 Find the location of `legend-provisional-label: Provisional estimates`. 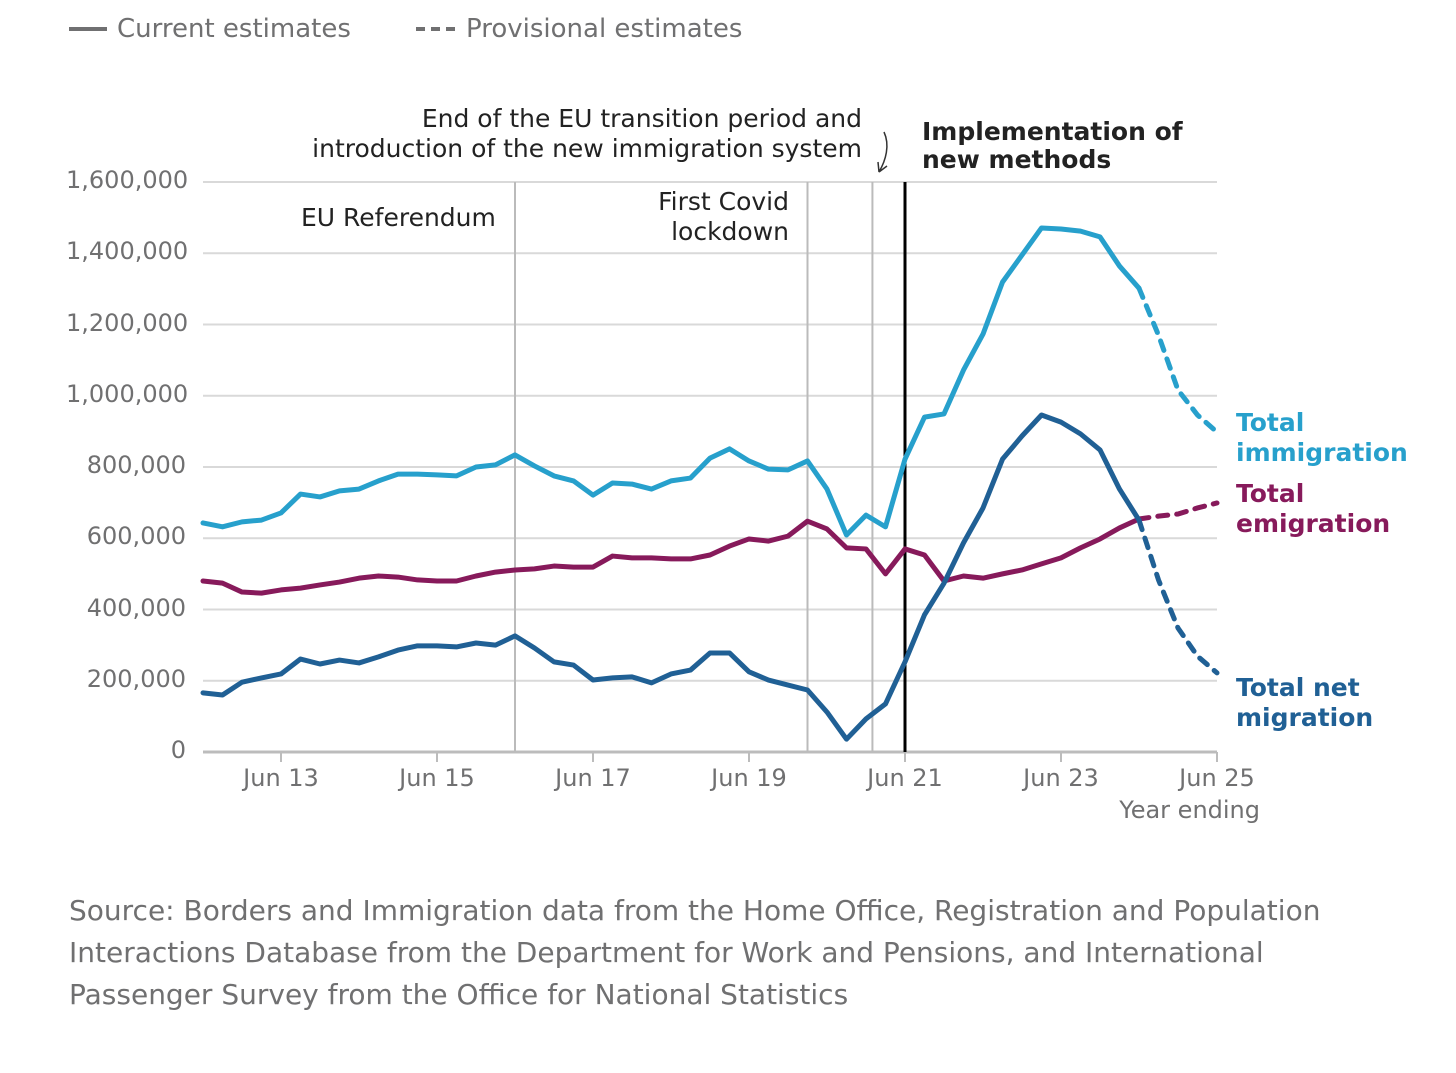

legend-provisional-label: Provisional estimates is located at coordinates (604, 29).